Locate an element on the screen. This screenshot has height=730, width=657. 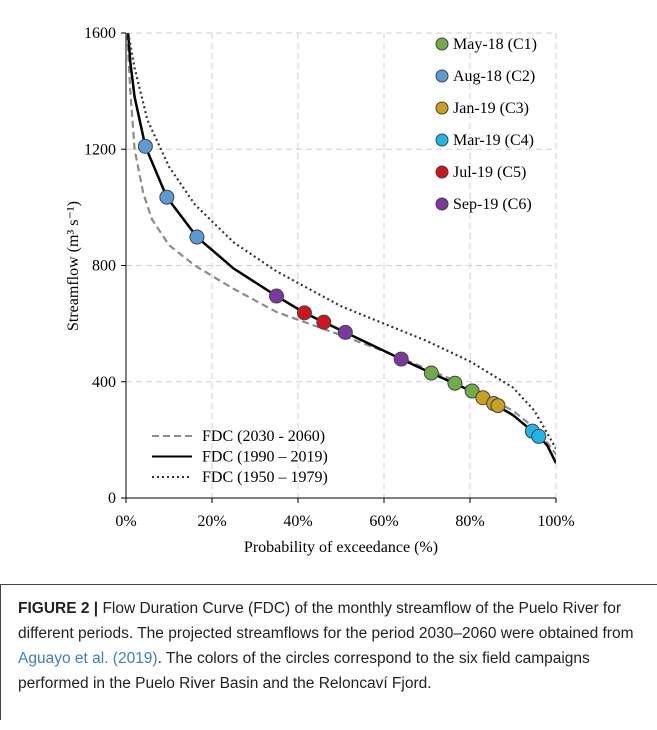
legend-label: FDC (1990 – 2019) is located at coordinates (265, 457).